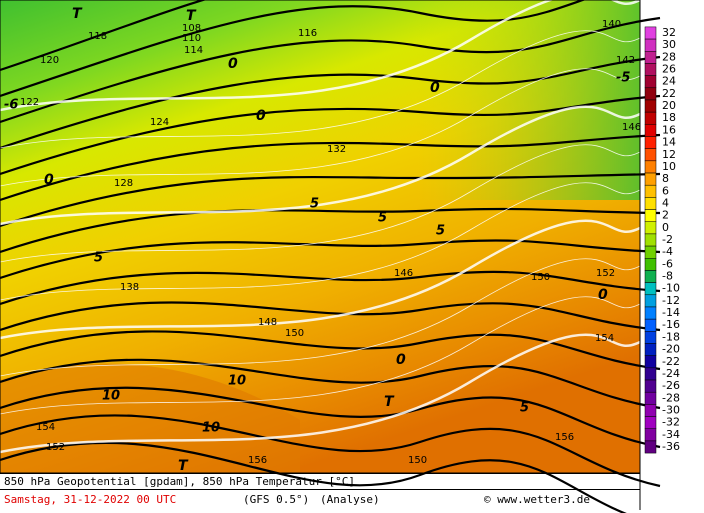  I want to click on colorbar-label: -10, so click(671, 288).